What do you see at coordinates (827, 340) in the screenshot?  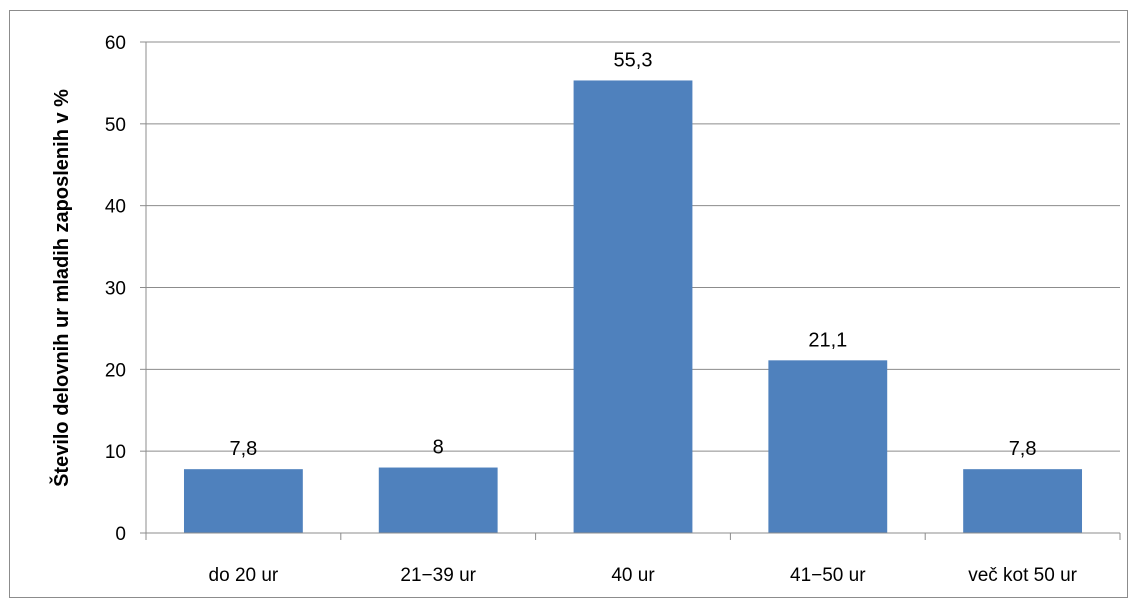 I see `data-label: 21,1` at bounding box center [827, 340].